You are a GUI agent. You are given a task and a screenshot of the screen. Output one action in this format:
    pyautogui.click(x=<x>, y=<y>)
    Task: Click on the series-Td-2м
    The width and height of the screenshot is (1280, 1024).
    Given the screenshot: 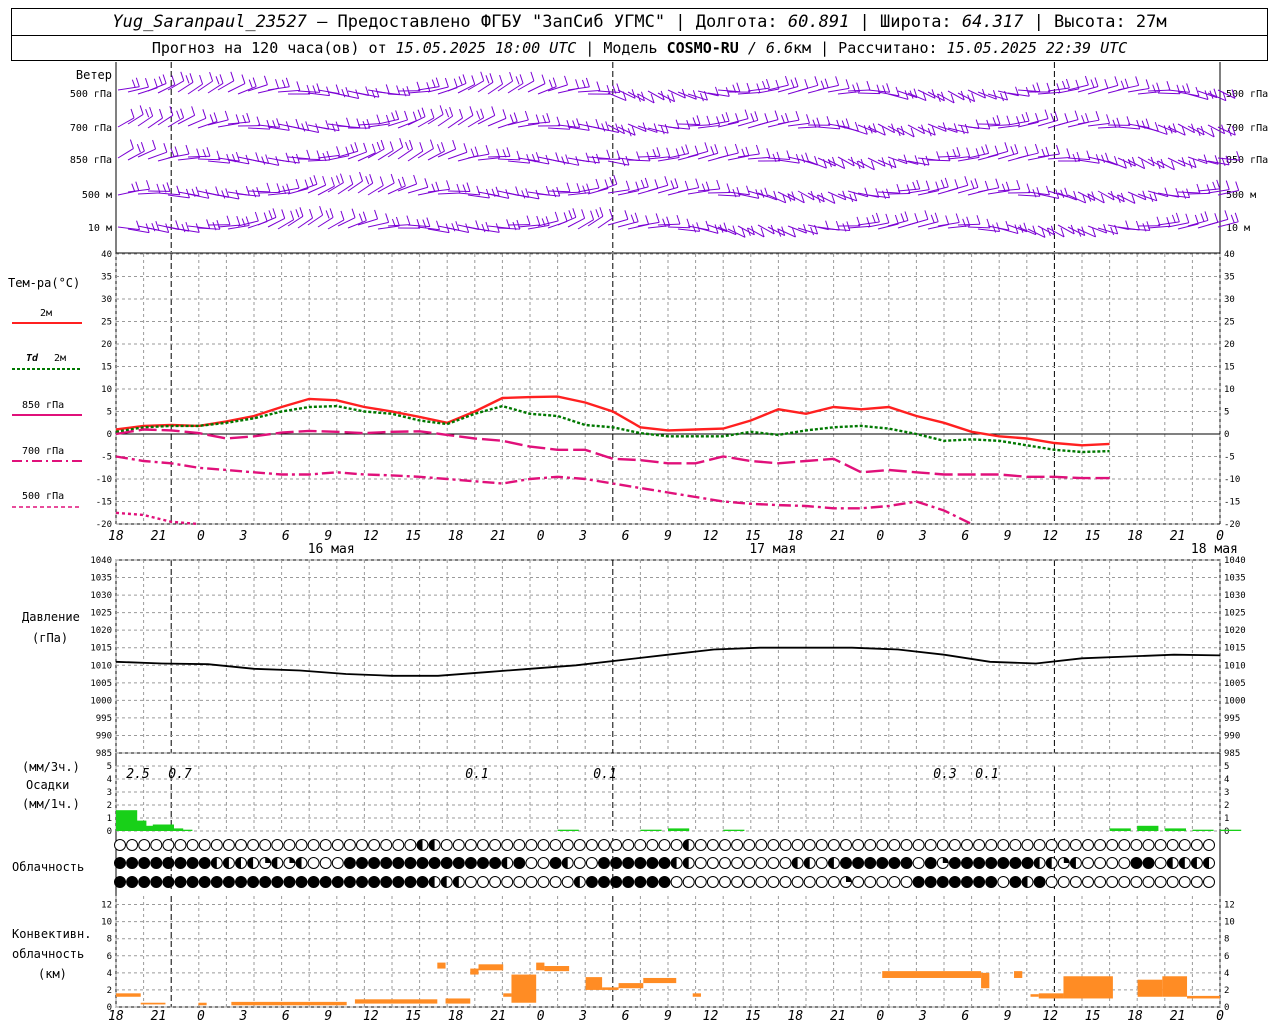 What is the action you would take?
    pyautogui.click(x=612, y=429)
    